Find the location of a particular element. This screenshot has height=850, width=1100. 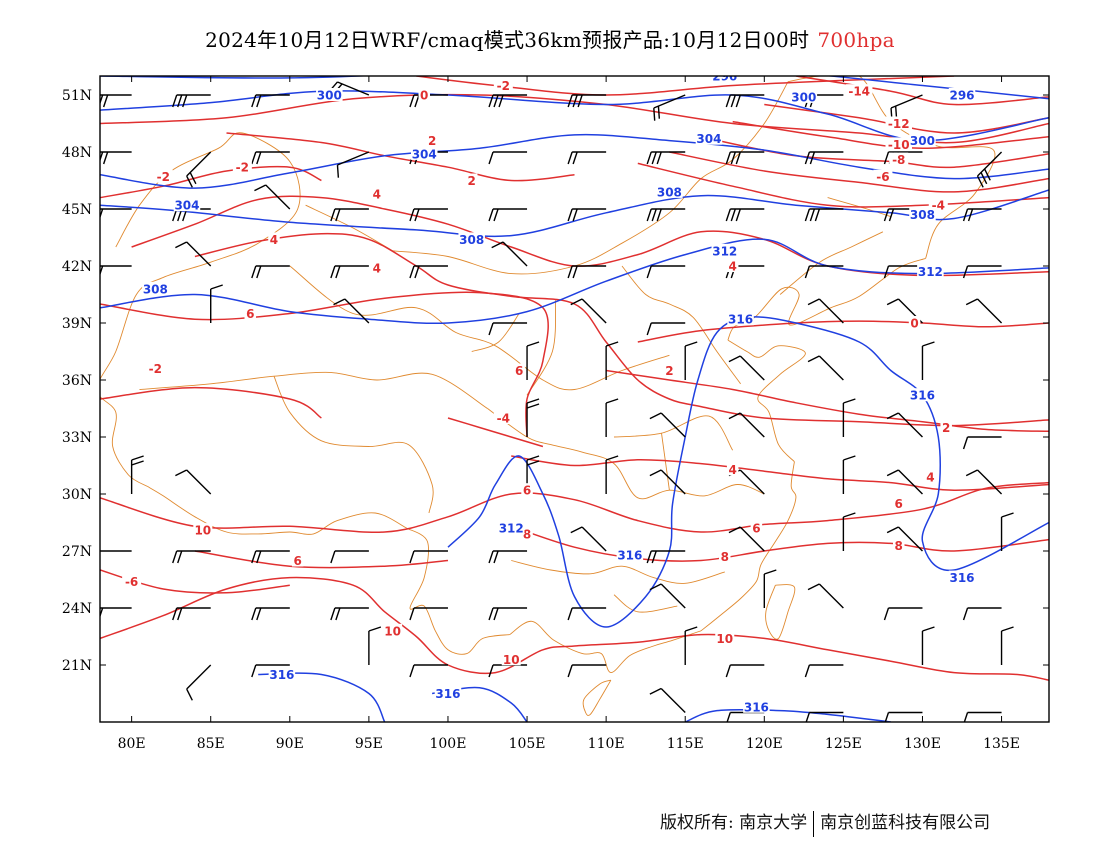

temperature-label: -12 is located at coordinates (899, 124).